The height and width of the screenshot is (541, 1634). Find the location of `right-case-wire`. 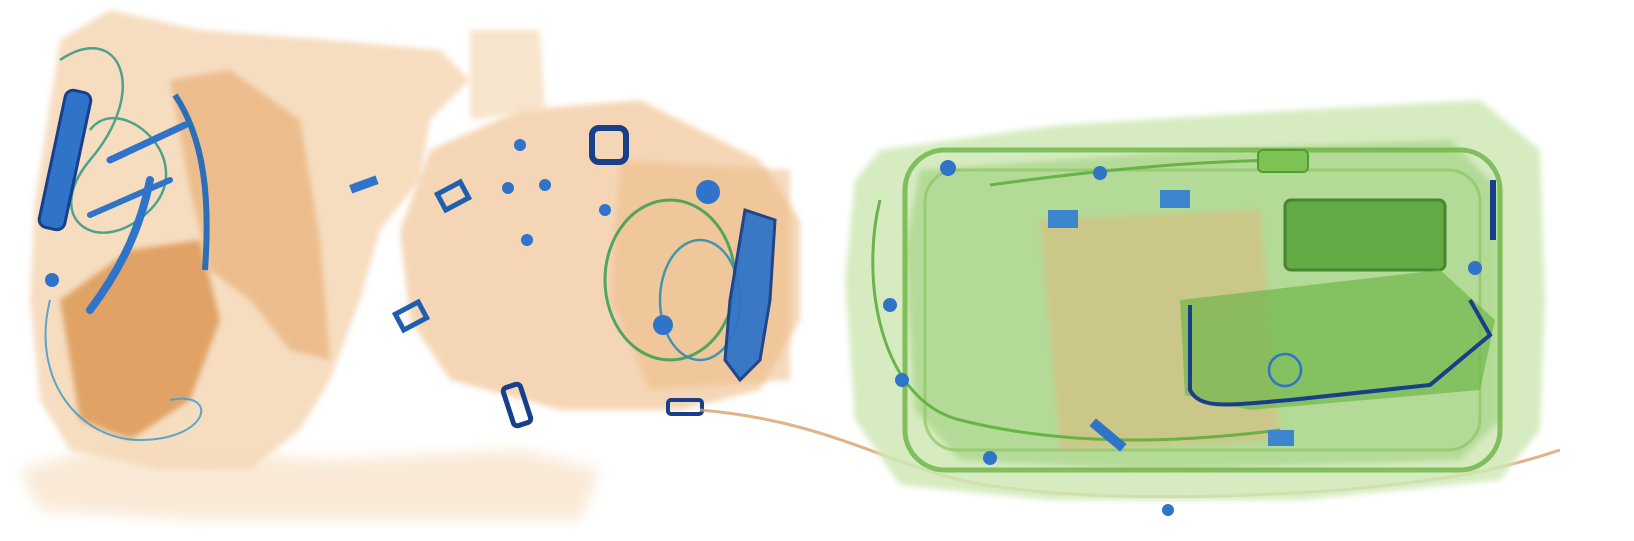

right-case-wire is located at coordinates (1076, 320).